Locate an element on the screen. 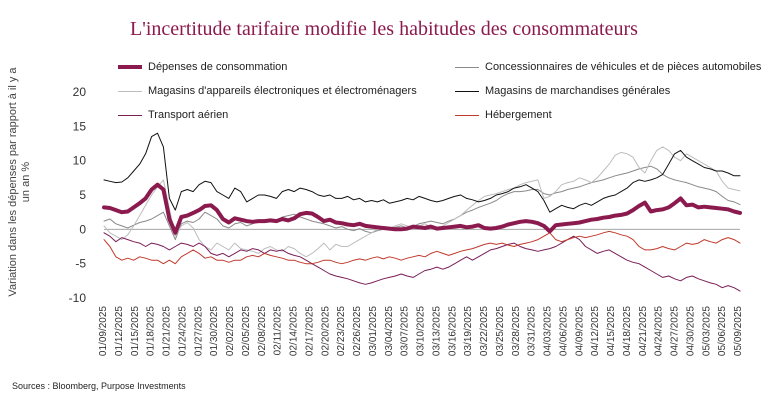  x-tick-label: 05/09/2025 is located at coordinates (738, 331).